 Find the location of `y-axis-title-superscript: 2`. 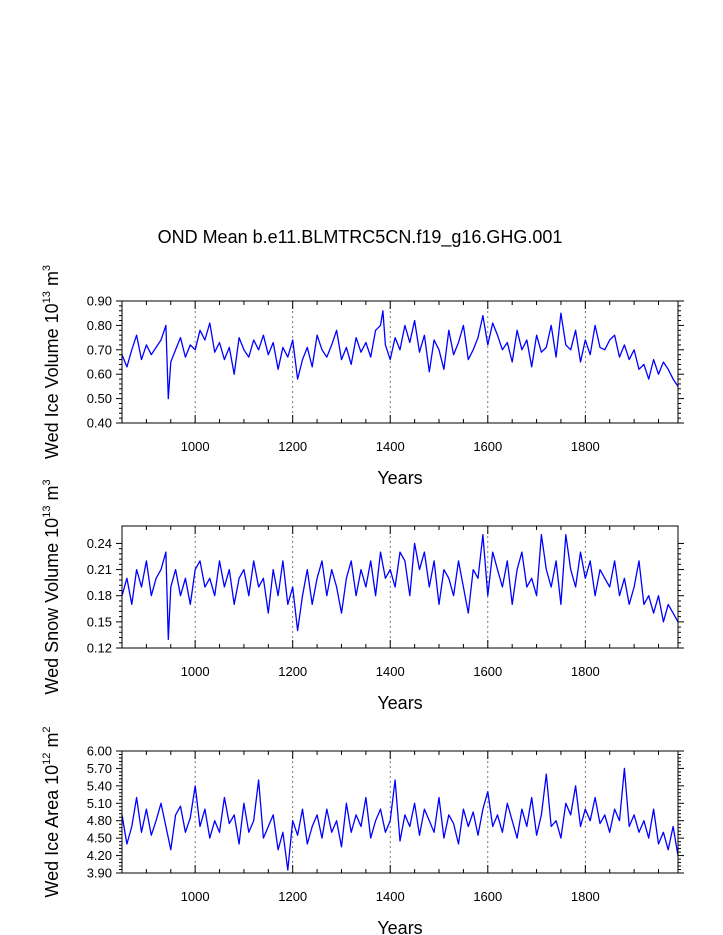

y-axis-title-superscript: 2 is located at coordinates (47, 729).